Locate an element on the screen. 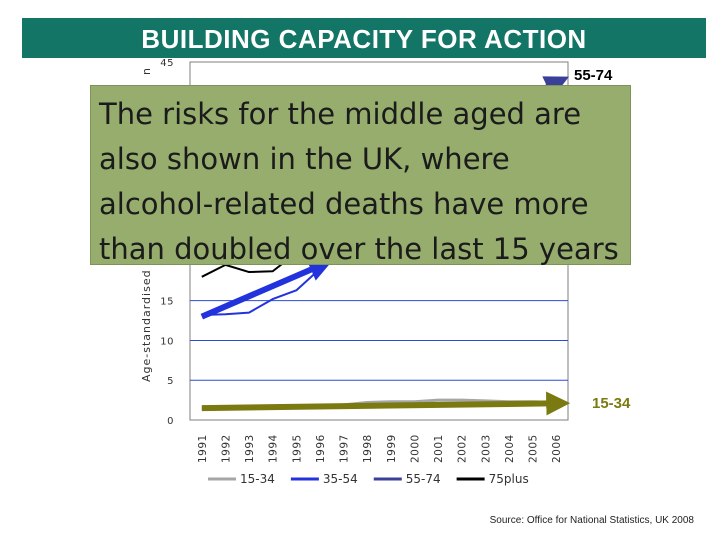 The width and height of the screenshot is (720, 540). banner-title: BUILDING CAPACITY FOR ACTION is located at coordinates (364, 38).